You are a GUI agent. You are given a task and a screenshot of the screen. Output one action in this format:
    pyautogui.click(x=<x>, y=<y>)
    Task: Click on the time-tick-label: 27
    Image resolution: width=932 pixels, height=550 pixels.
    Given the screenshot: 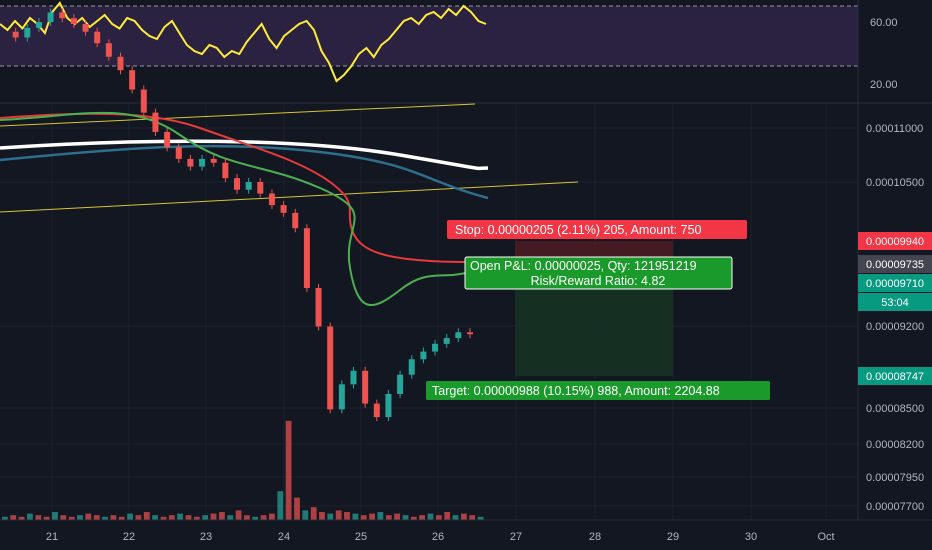 What is the action you would take?
    pyautogui.click(x=516, y=537)
    